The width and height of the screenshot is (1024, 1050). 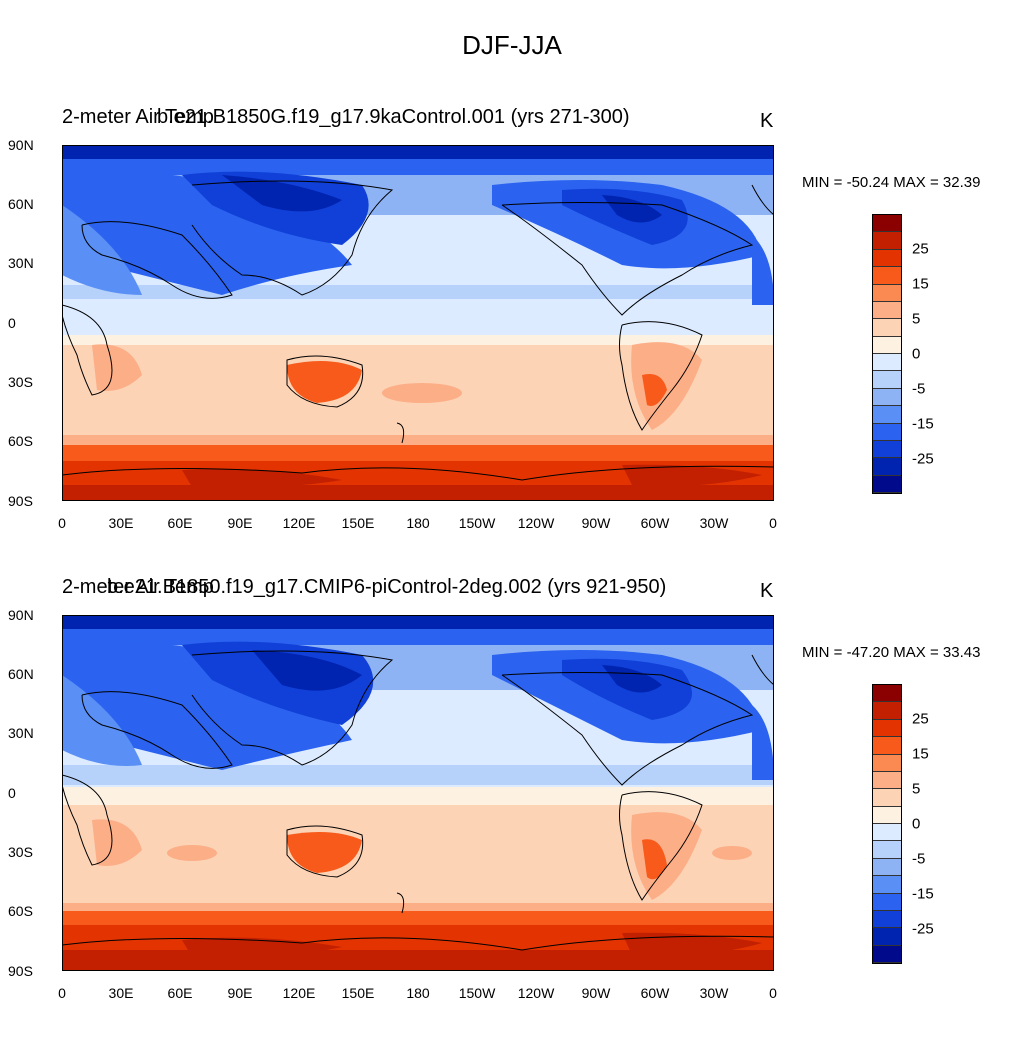 I want to click on minmax-label: MIN = -47.20 MAX = 33.43, so click(x=891, y=652).